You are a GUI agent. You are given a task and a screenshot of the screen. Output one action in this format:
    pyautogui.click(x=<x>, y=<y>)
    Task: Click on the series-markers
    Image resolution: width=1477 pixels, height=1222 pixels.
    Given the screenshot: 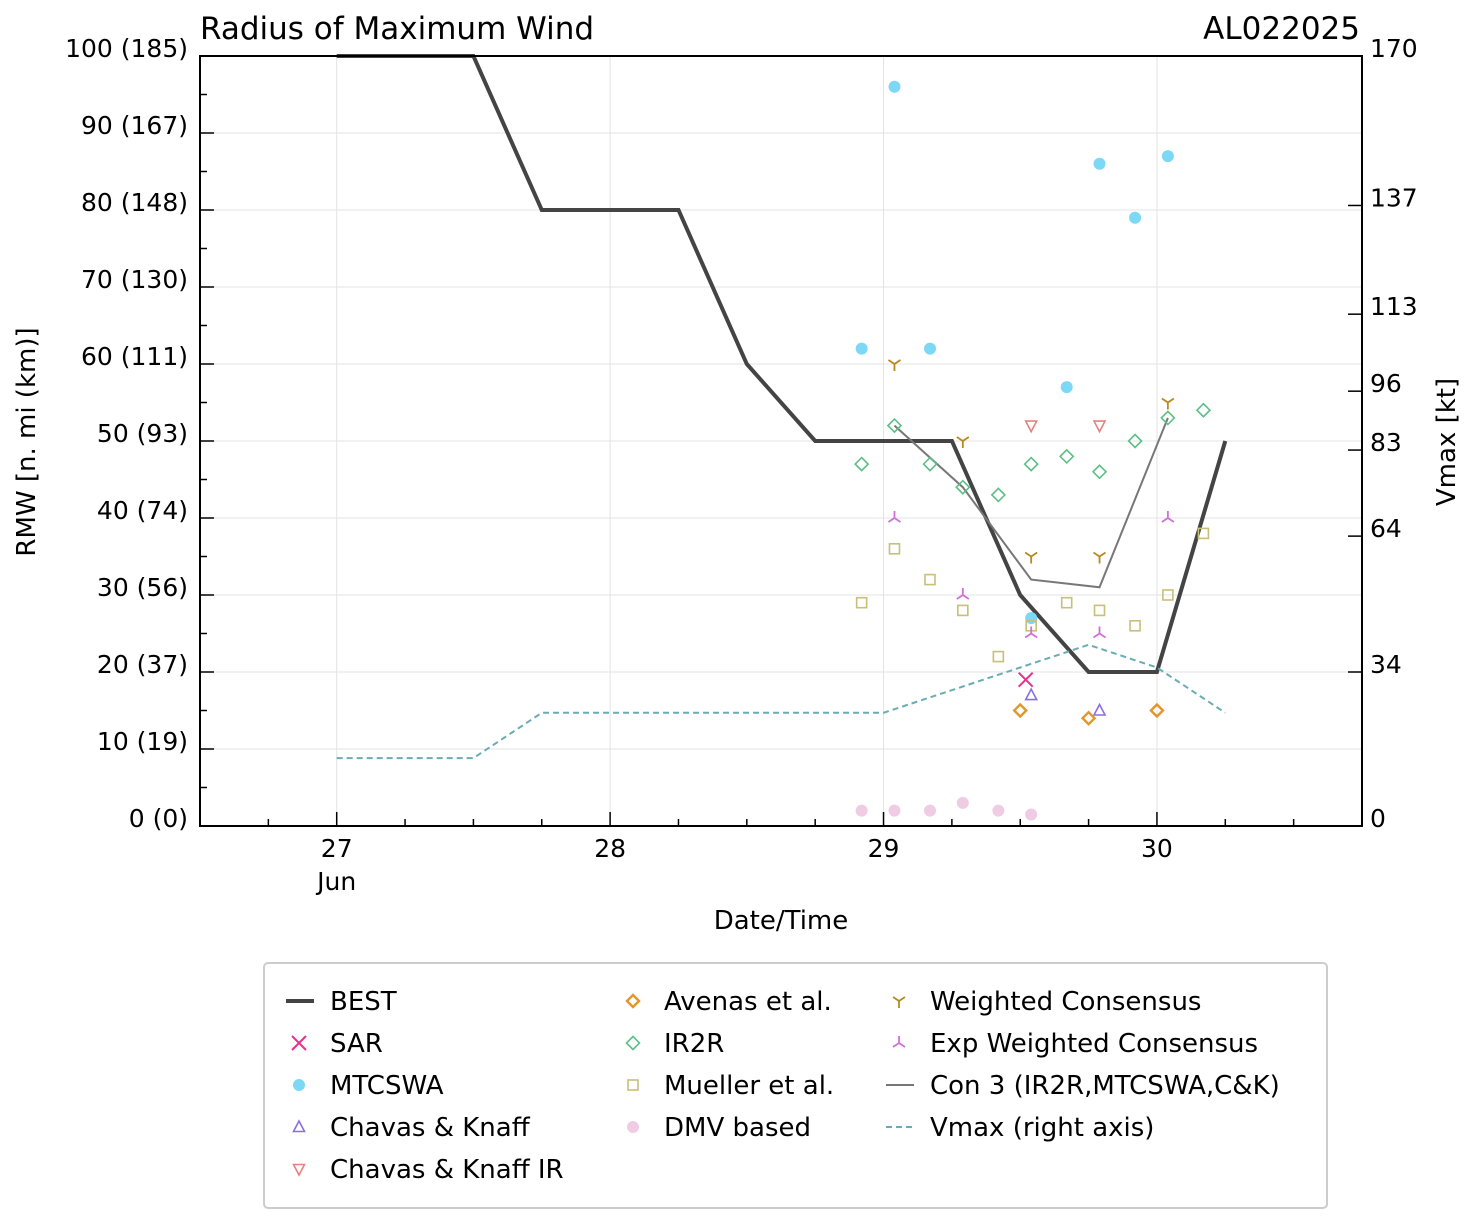 What is the action you would take?
    pyautogui.click(x=1033, y=450)
    